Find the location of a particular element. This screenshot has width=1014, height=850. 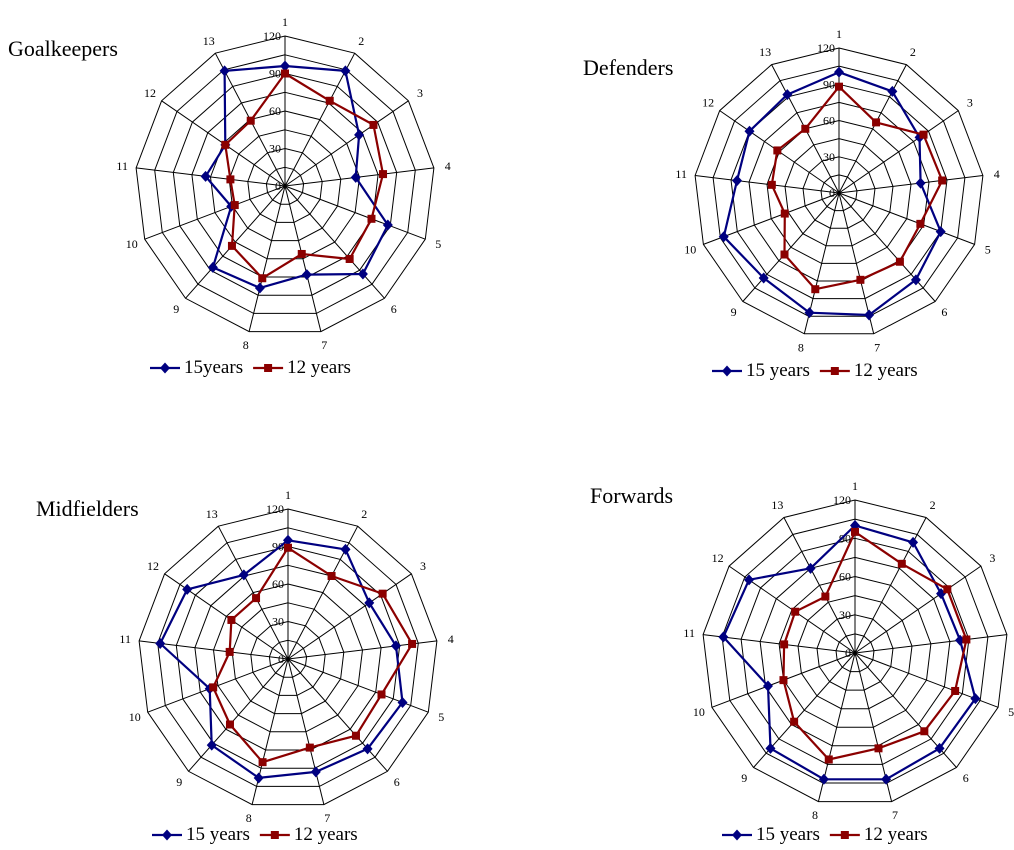

legend-marker-square is located at coordinates (834, 371).